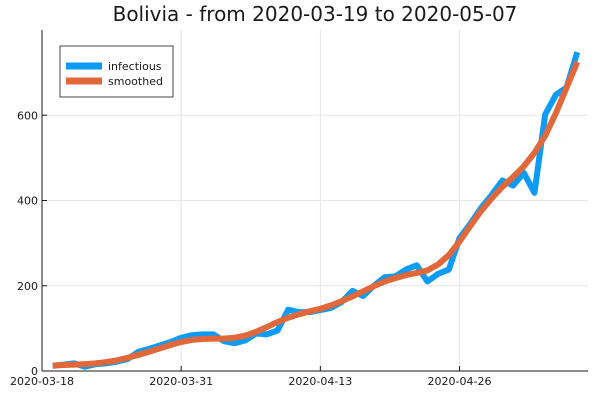 The width and height of the screenshot is (600, 400). I want to click on y-tick-label: 0, so click(34, 371).